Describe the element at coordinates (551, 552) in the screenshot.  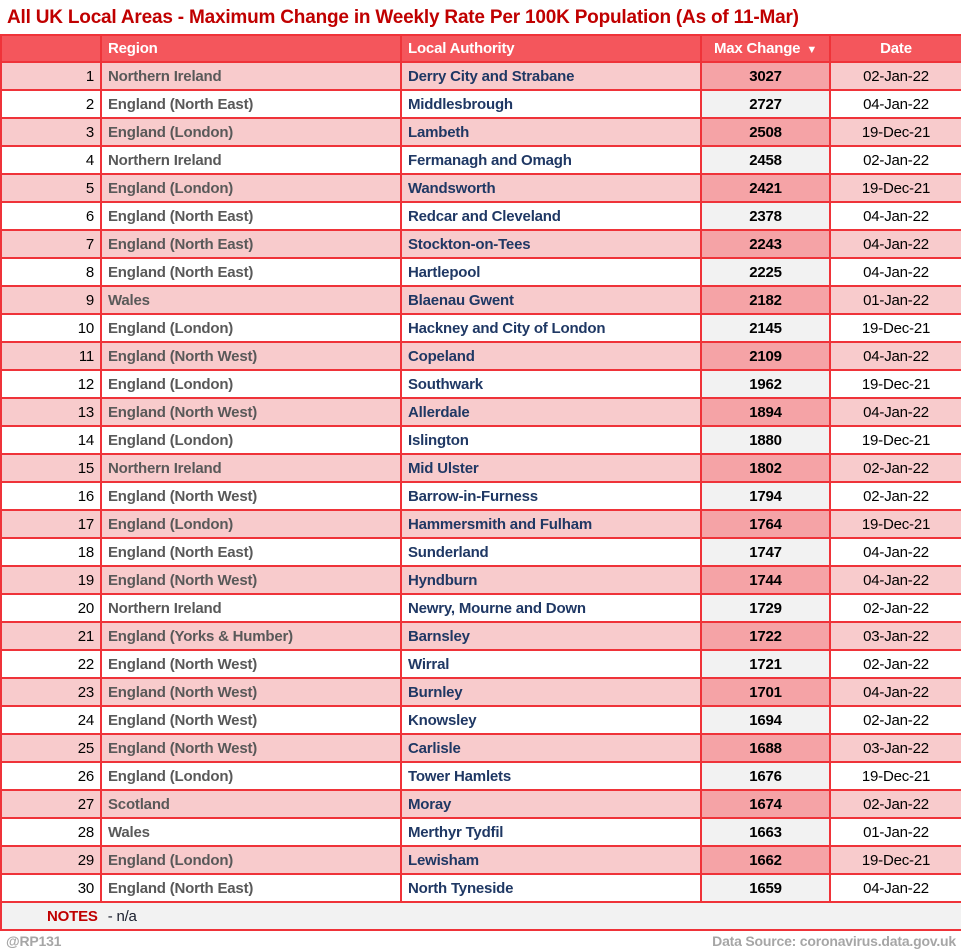
I see `local-authority-cell: Sunderland` at that location.